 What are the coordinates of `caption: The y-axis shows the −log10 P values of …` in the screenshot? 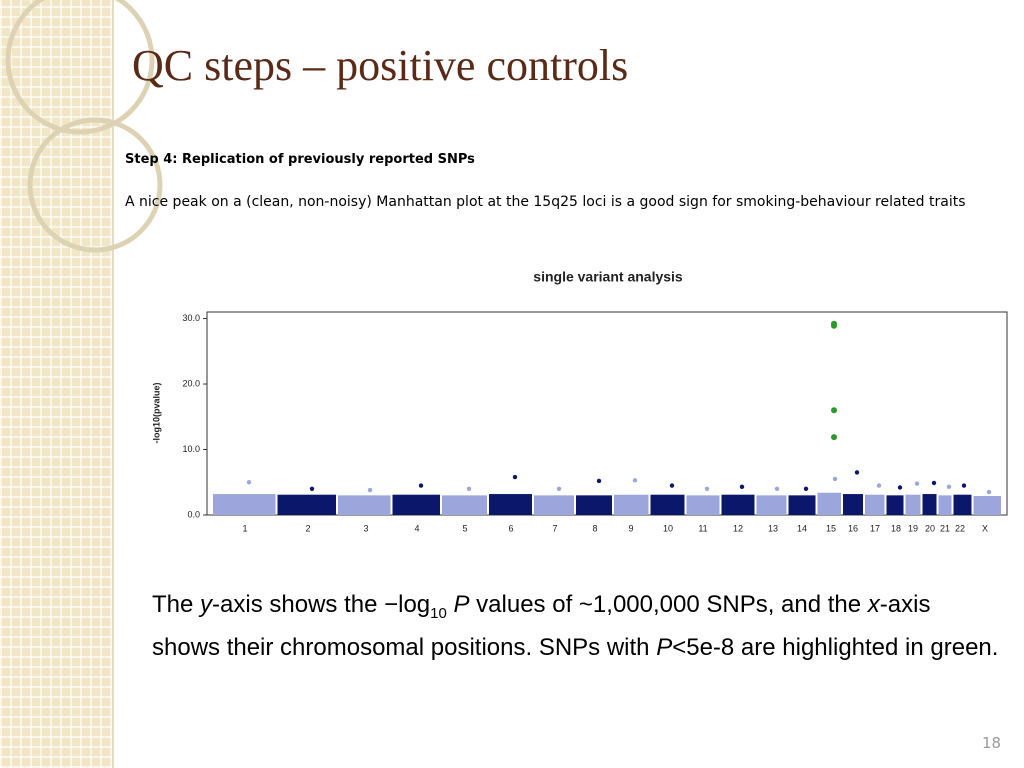 It's located at (577, 626).